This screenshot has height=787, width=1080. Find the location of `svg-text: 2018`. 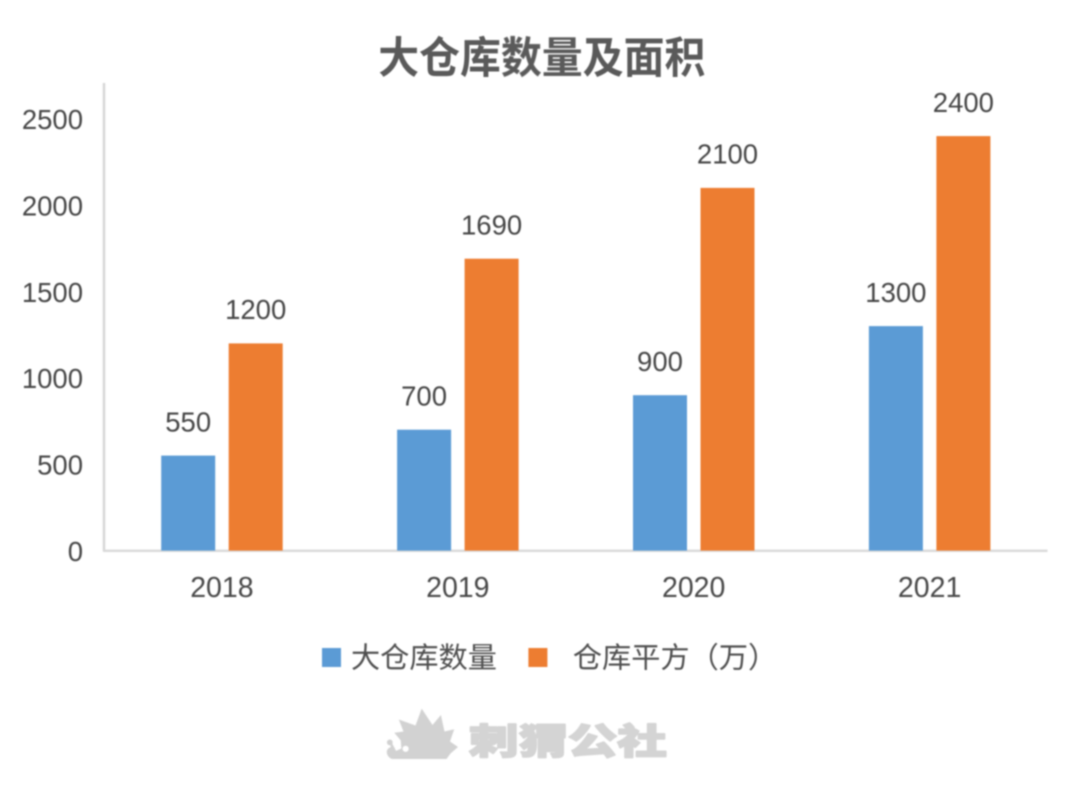

svg-text: 2018 is located at coordinates (221, 588).